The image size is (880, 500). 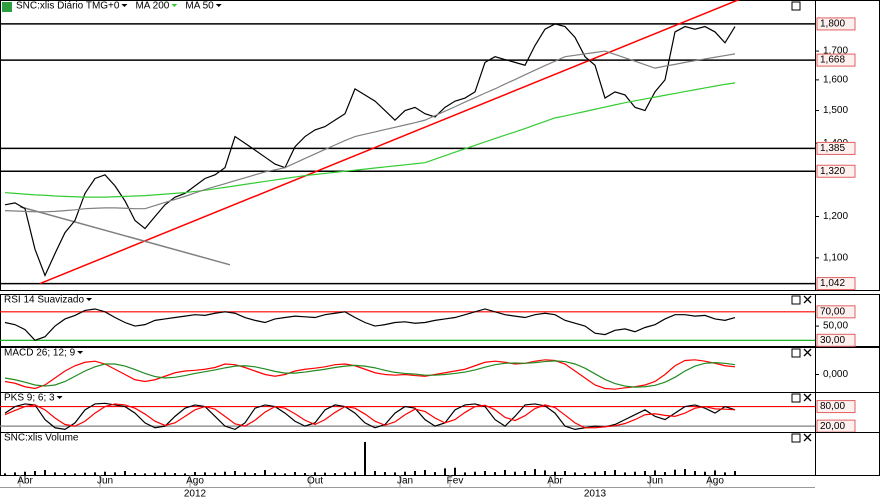 What do you see at coordinates (832, 60) in the screenshot?
I see `level-label: 1,668` at bounding box center [832, 60].